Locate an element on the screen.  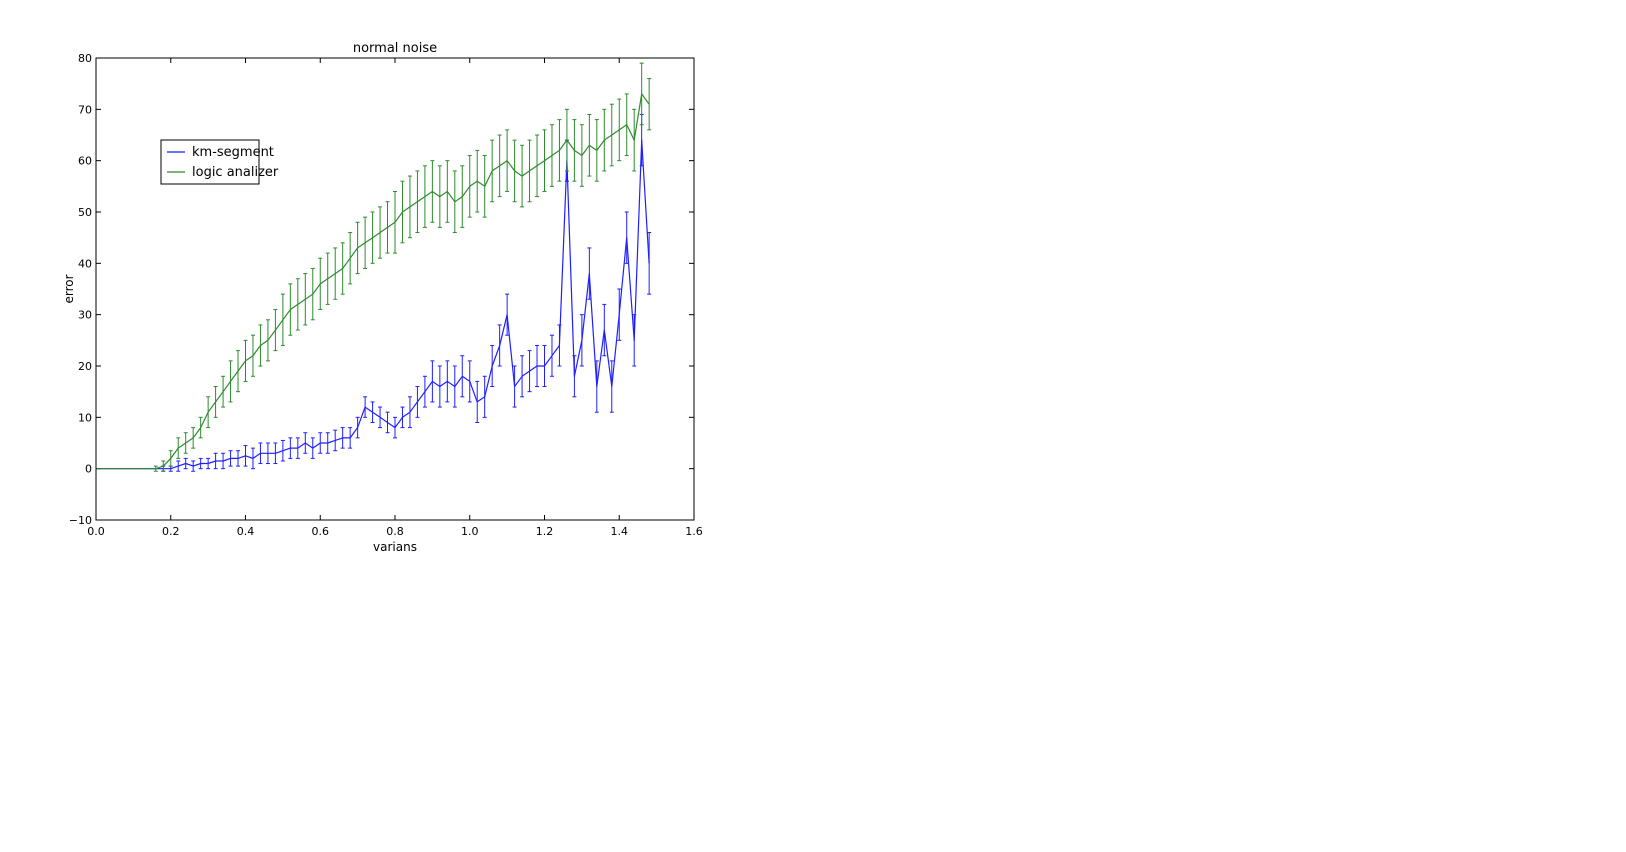
y-tick-label: 0 is located at coordinates (88, 469).